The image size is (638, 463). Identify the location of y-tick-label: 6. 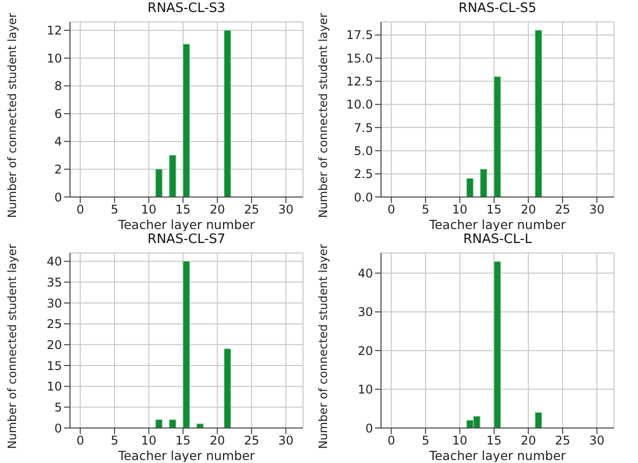
(58, 113).